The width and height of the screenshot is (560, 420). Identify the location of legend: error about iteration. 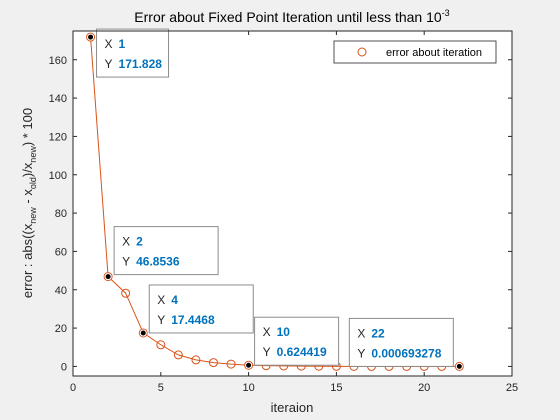
(415, 52).